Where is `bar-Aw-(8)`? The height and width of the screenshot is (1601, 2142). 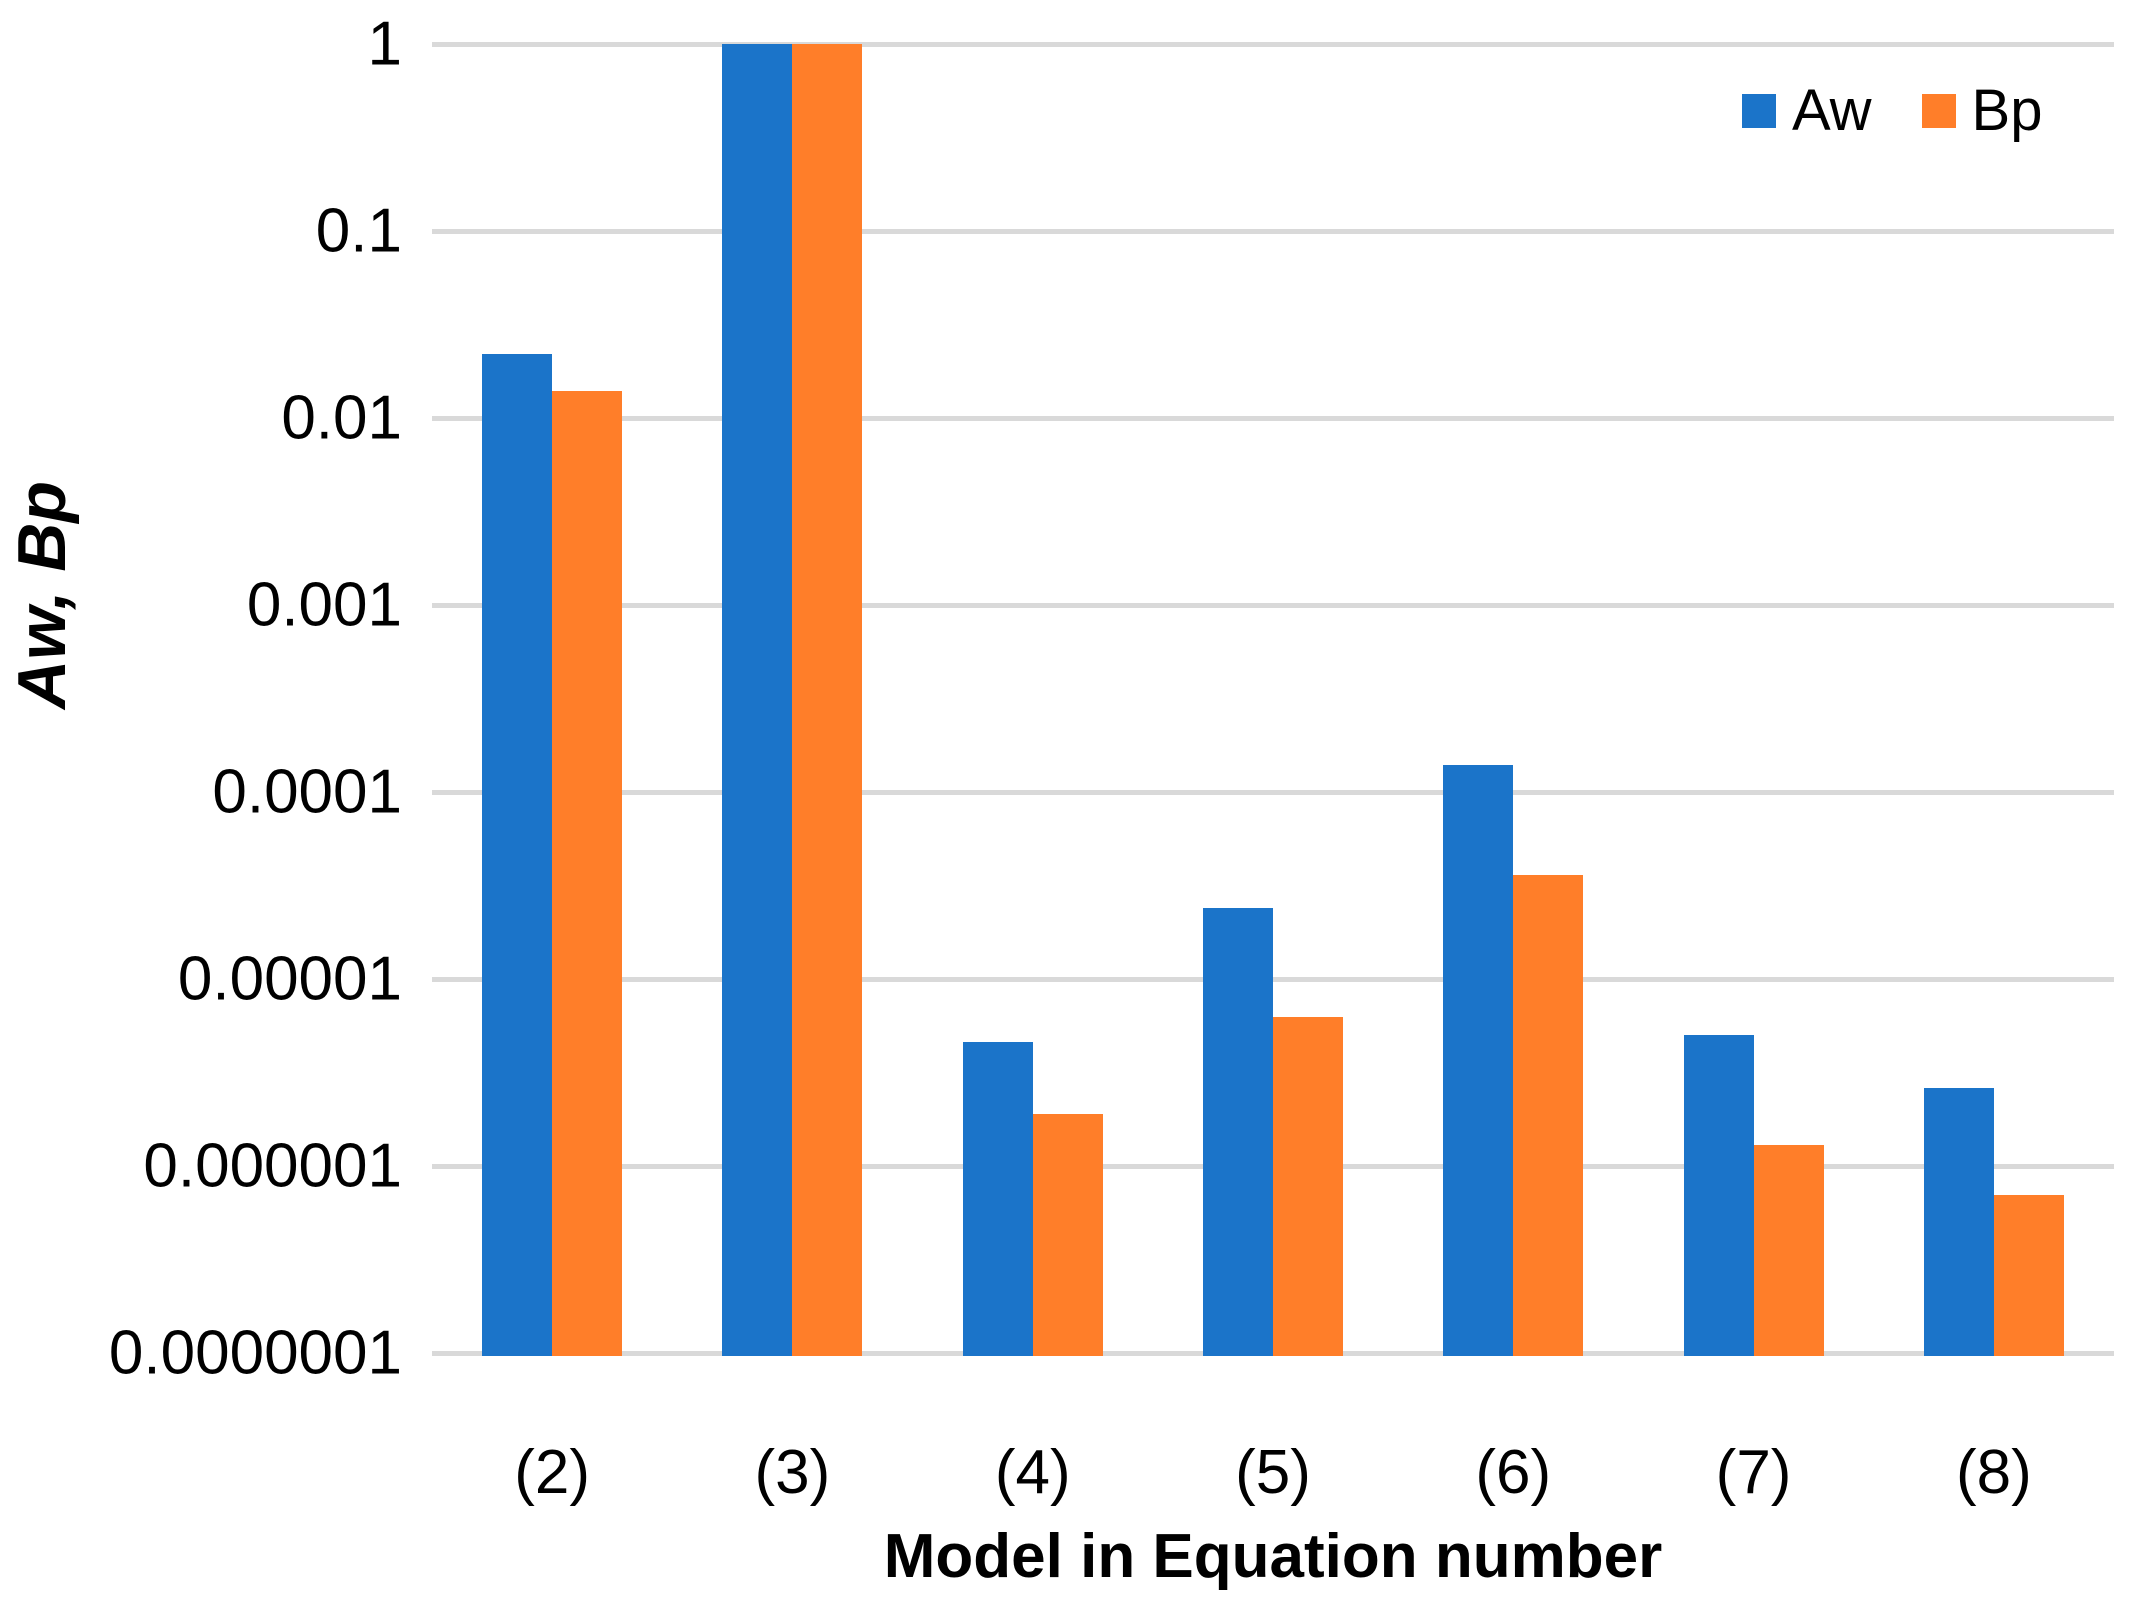
bar-Aw-(8) is located at coordinates (1958, 1222).